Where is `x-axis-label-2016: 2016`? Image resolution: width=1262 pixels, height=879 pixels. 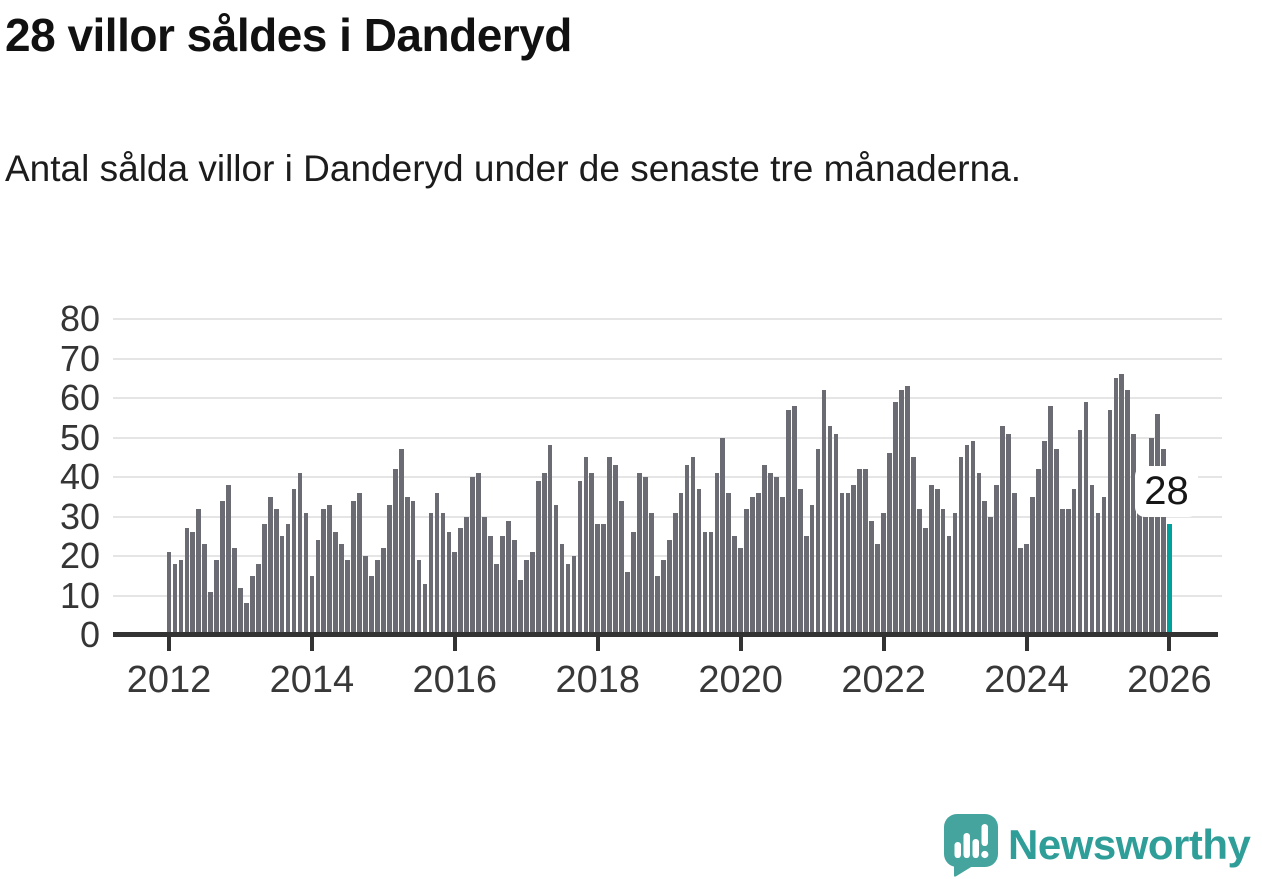 x-axis-label-2016: 2016 is located at coordinates (455, 680).